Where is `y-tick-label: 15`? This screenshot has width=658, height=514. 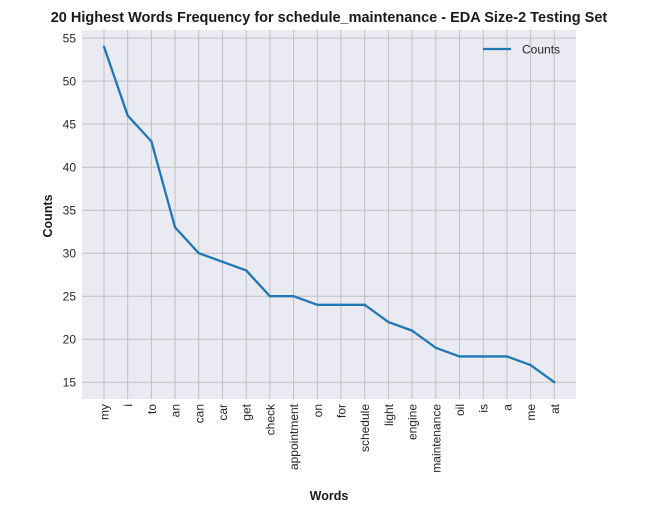 y-tick-label: 15 is located at coordinates (70, 383).